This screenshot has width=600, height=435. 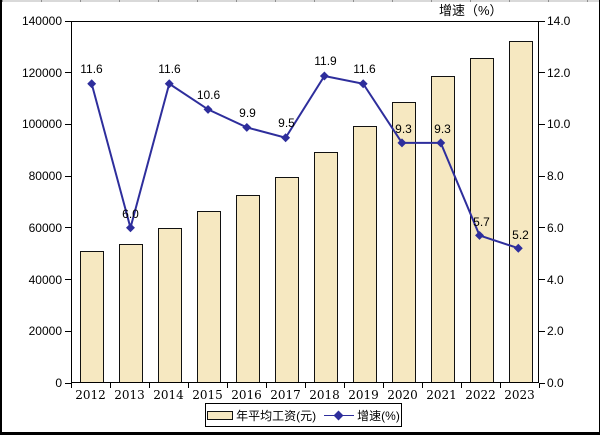 I want to click on growth-label-2021: 9.3, so click(x=442, y=128).